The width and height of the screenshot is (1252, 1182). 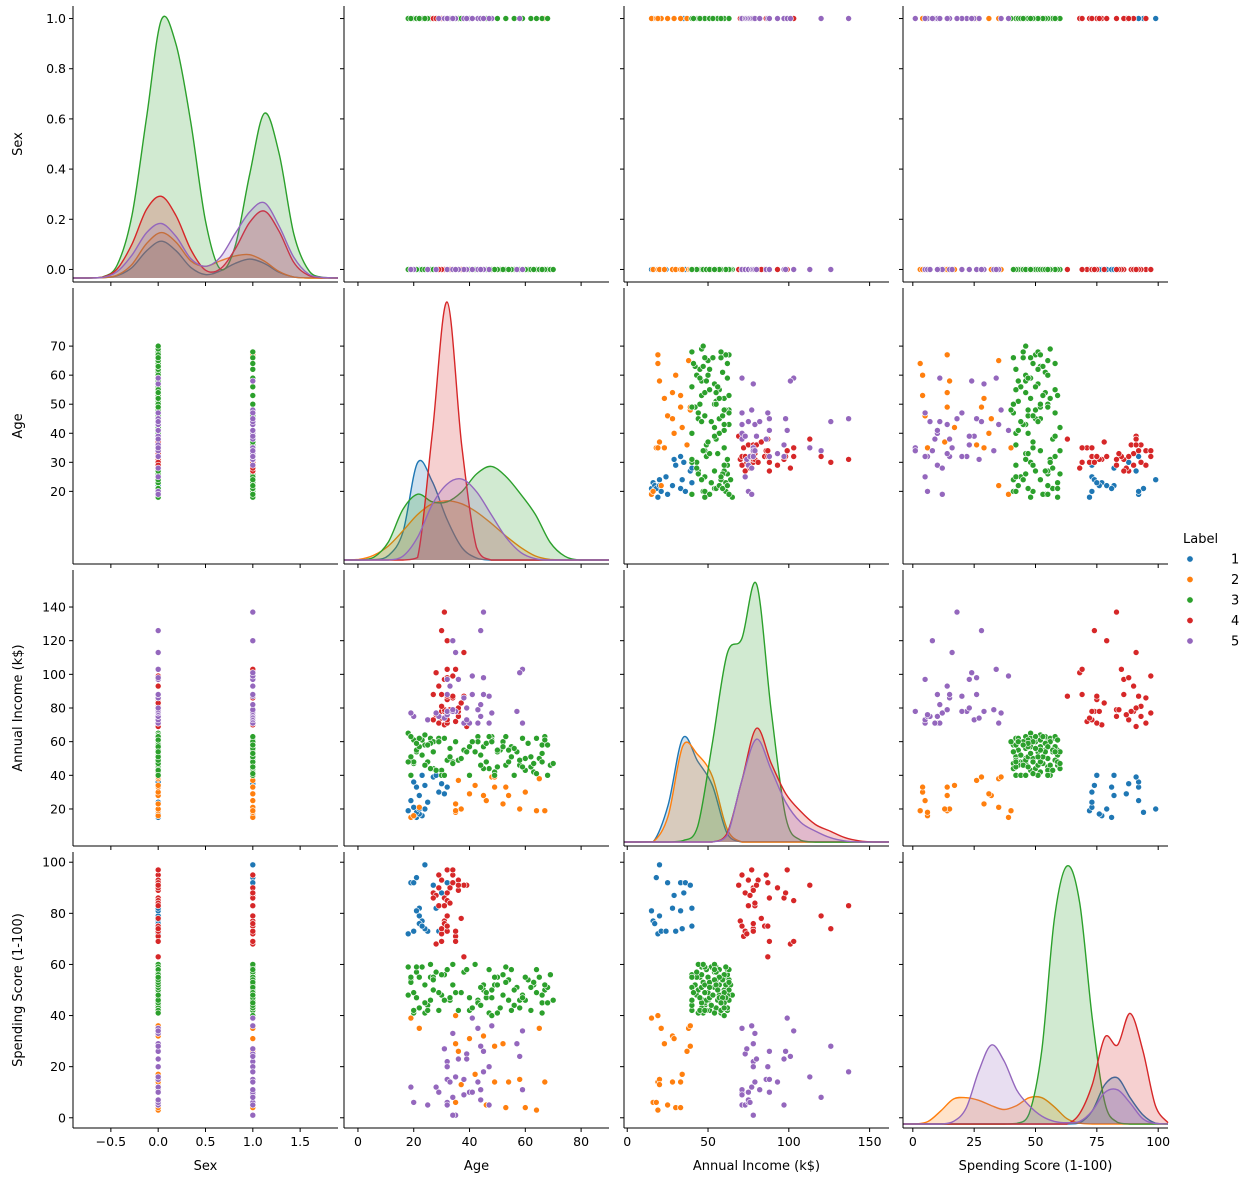 I want to click on x-tick-label: −0.5, so click(x=111, y=1141).